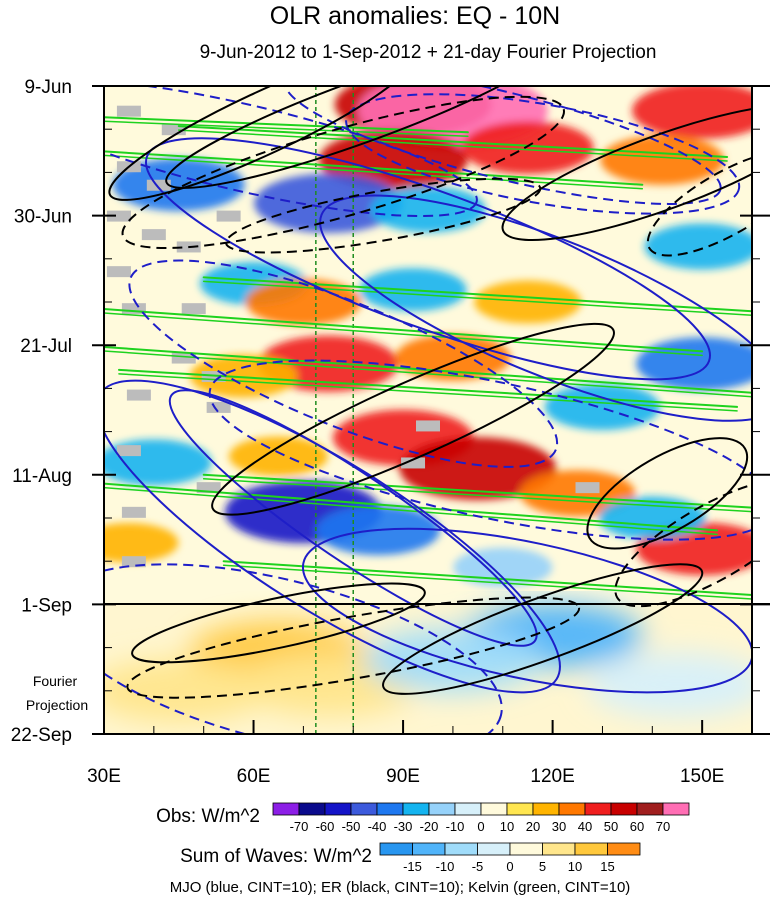 This screenshot has width=771, height=905. Describe the element at coordinates (481, 818) in the screenshot. I see `obs-legend-colorbar: -70 -60 -50 -40 -30 -20 -10 0 10 20 30 40 50 60 70` at that location.